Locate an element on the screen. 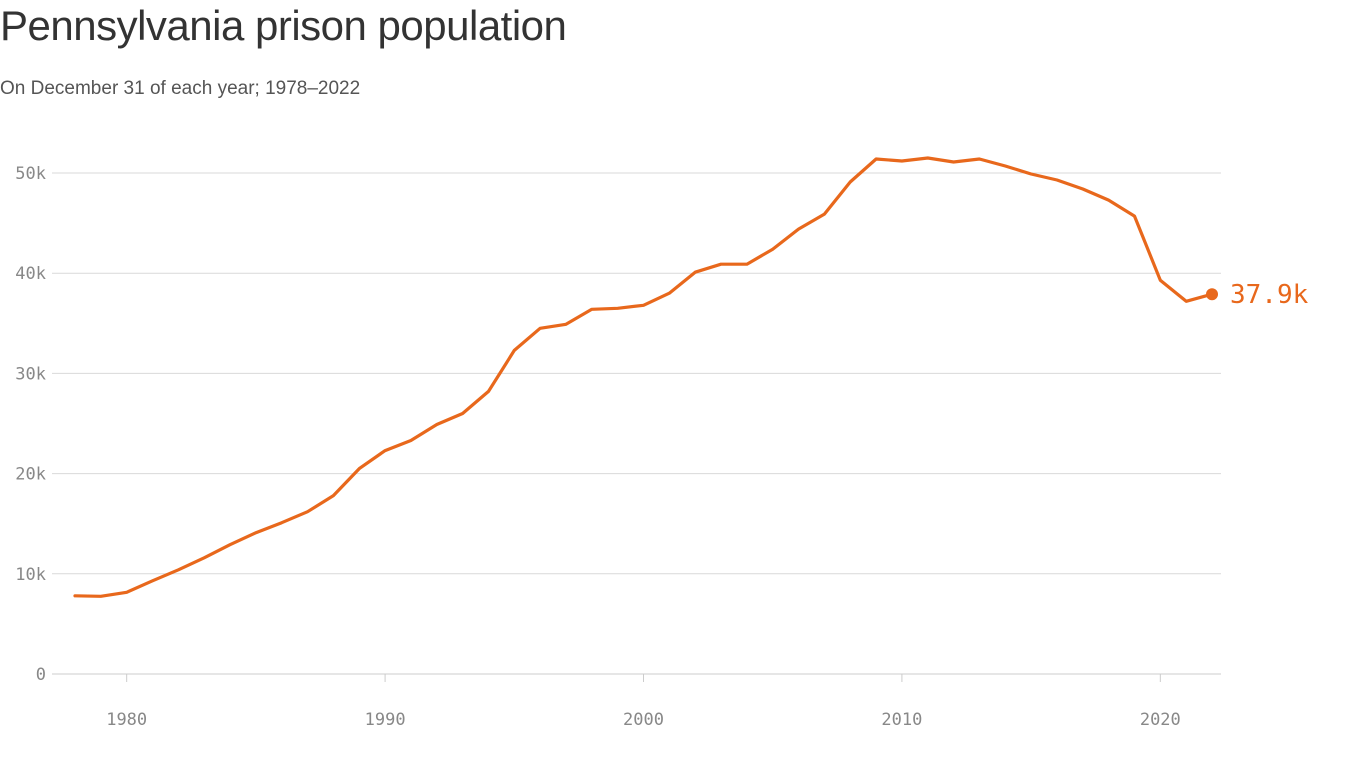 This screenshot has width=1366, height=768. y-tick-label: 10k is located at coordinates (30, 575).